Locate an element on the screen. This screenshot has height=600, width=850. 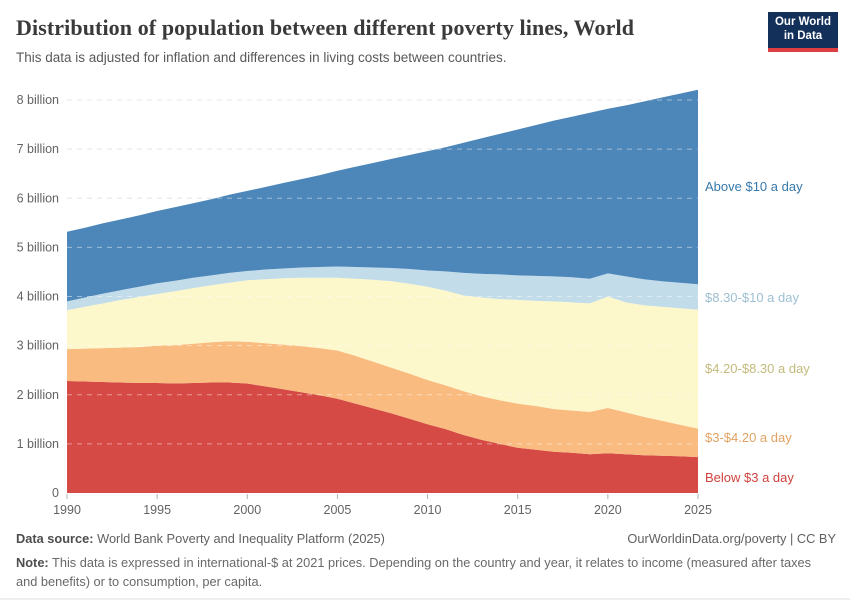
x-axis-tick-label: 2005 is located at coordinates (338, 510).